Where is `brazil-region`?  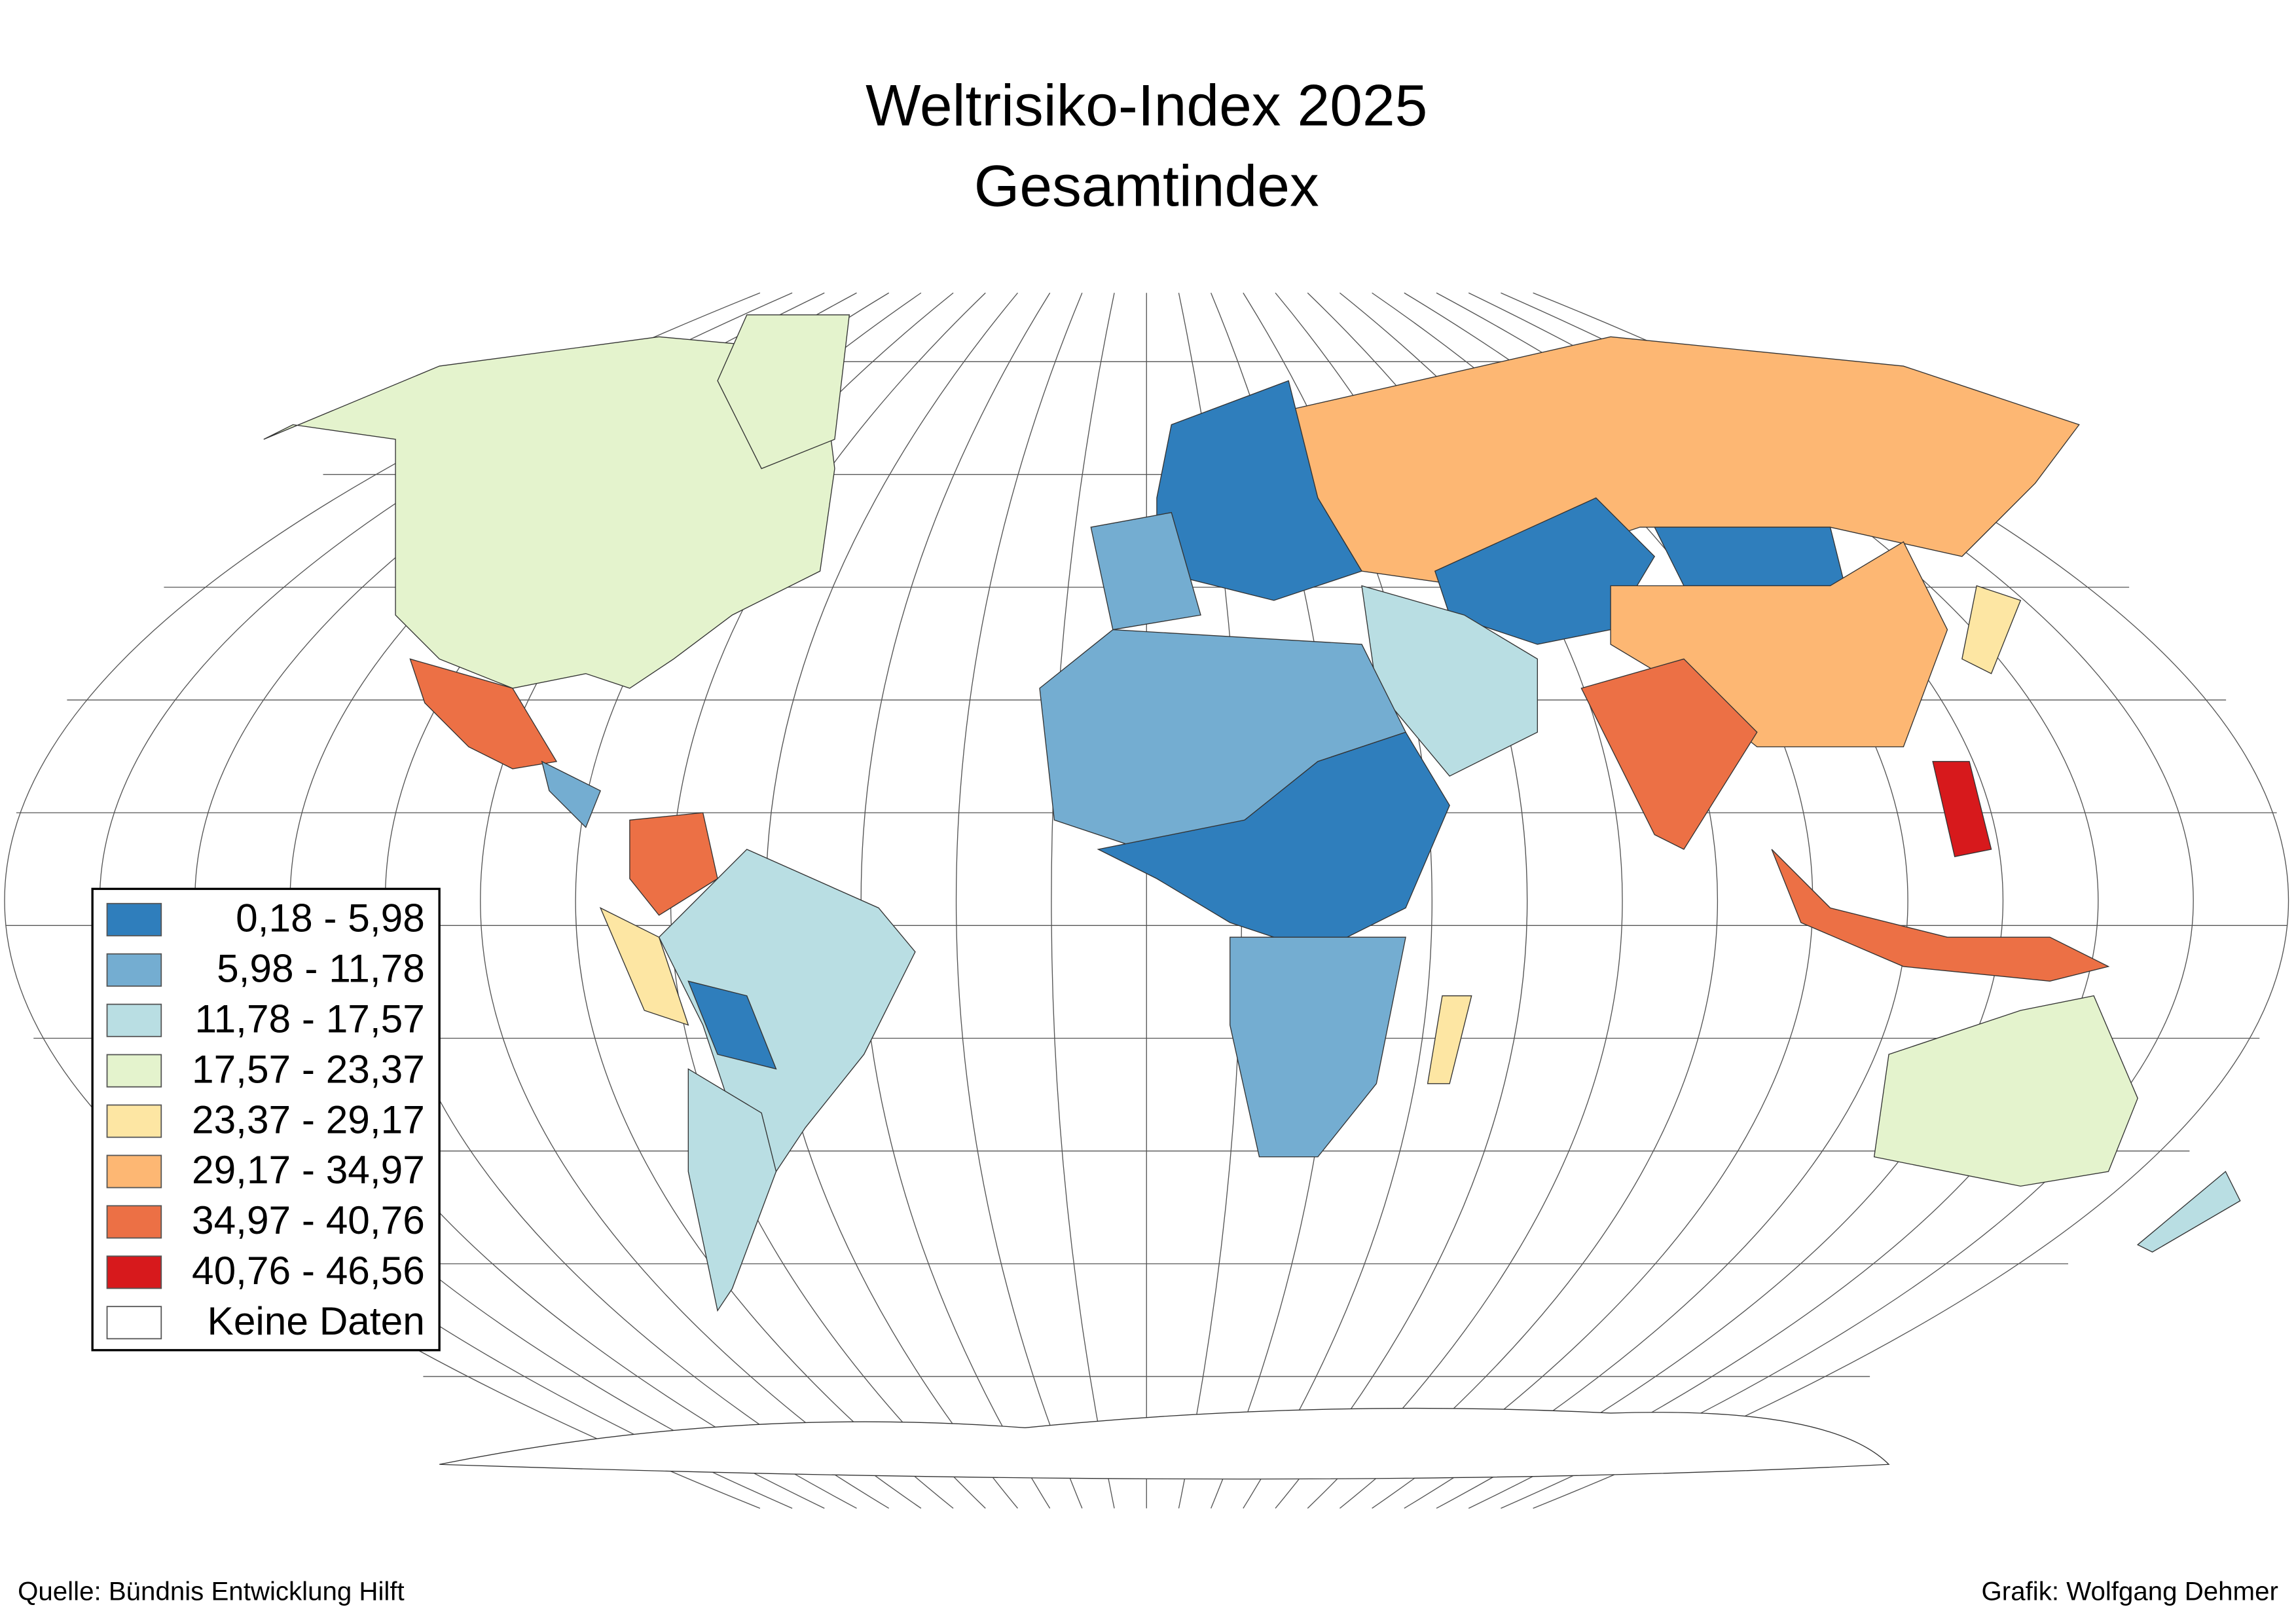
brazil-region is located at coordinates (787, 1011).